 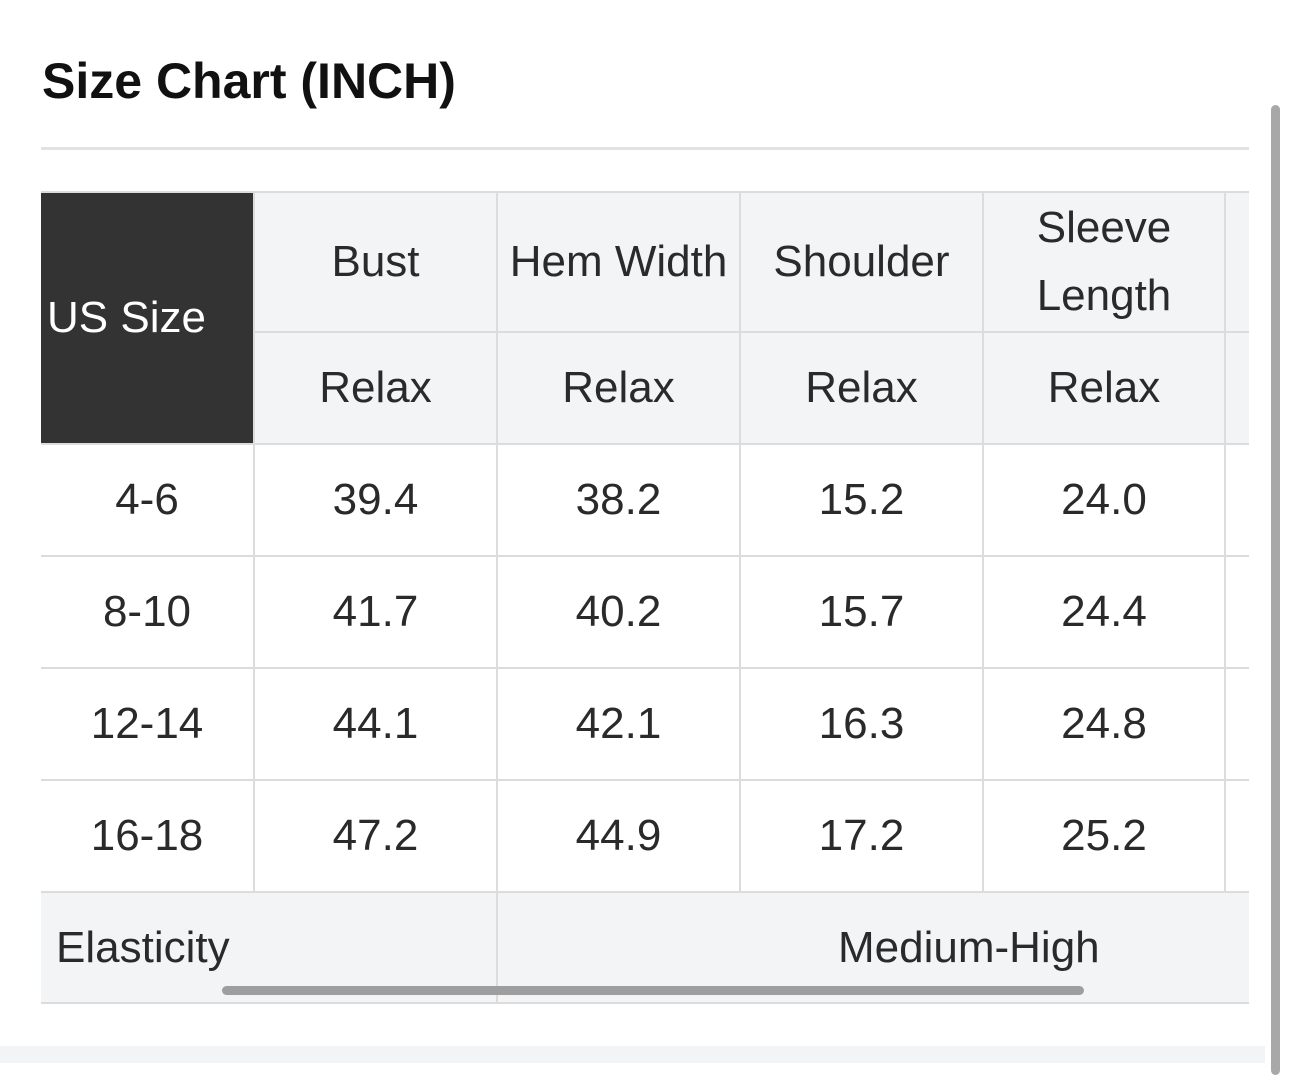 What do you see at coordinates (618, 724) in the screenshot?
I see `value-cell: 42.1` at bounding box center [618, 724].